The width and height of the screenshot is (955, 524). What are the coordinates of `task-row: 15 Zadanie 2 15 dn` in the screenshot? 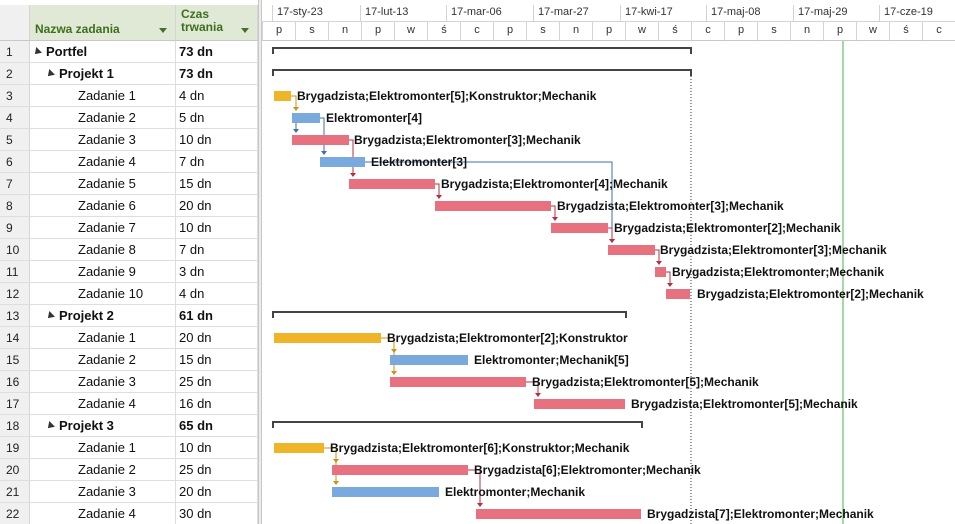 It's located at (129, 360).